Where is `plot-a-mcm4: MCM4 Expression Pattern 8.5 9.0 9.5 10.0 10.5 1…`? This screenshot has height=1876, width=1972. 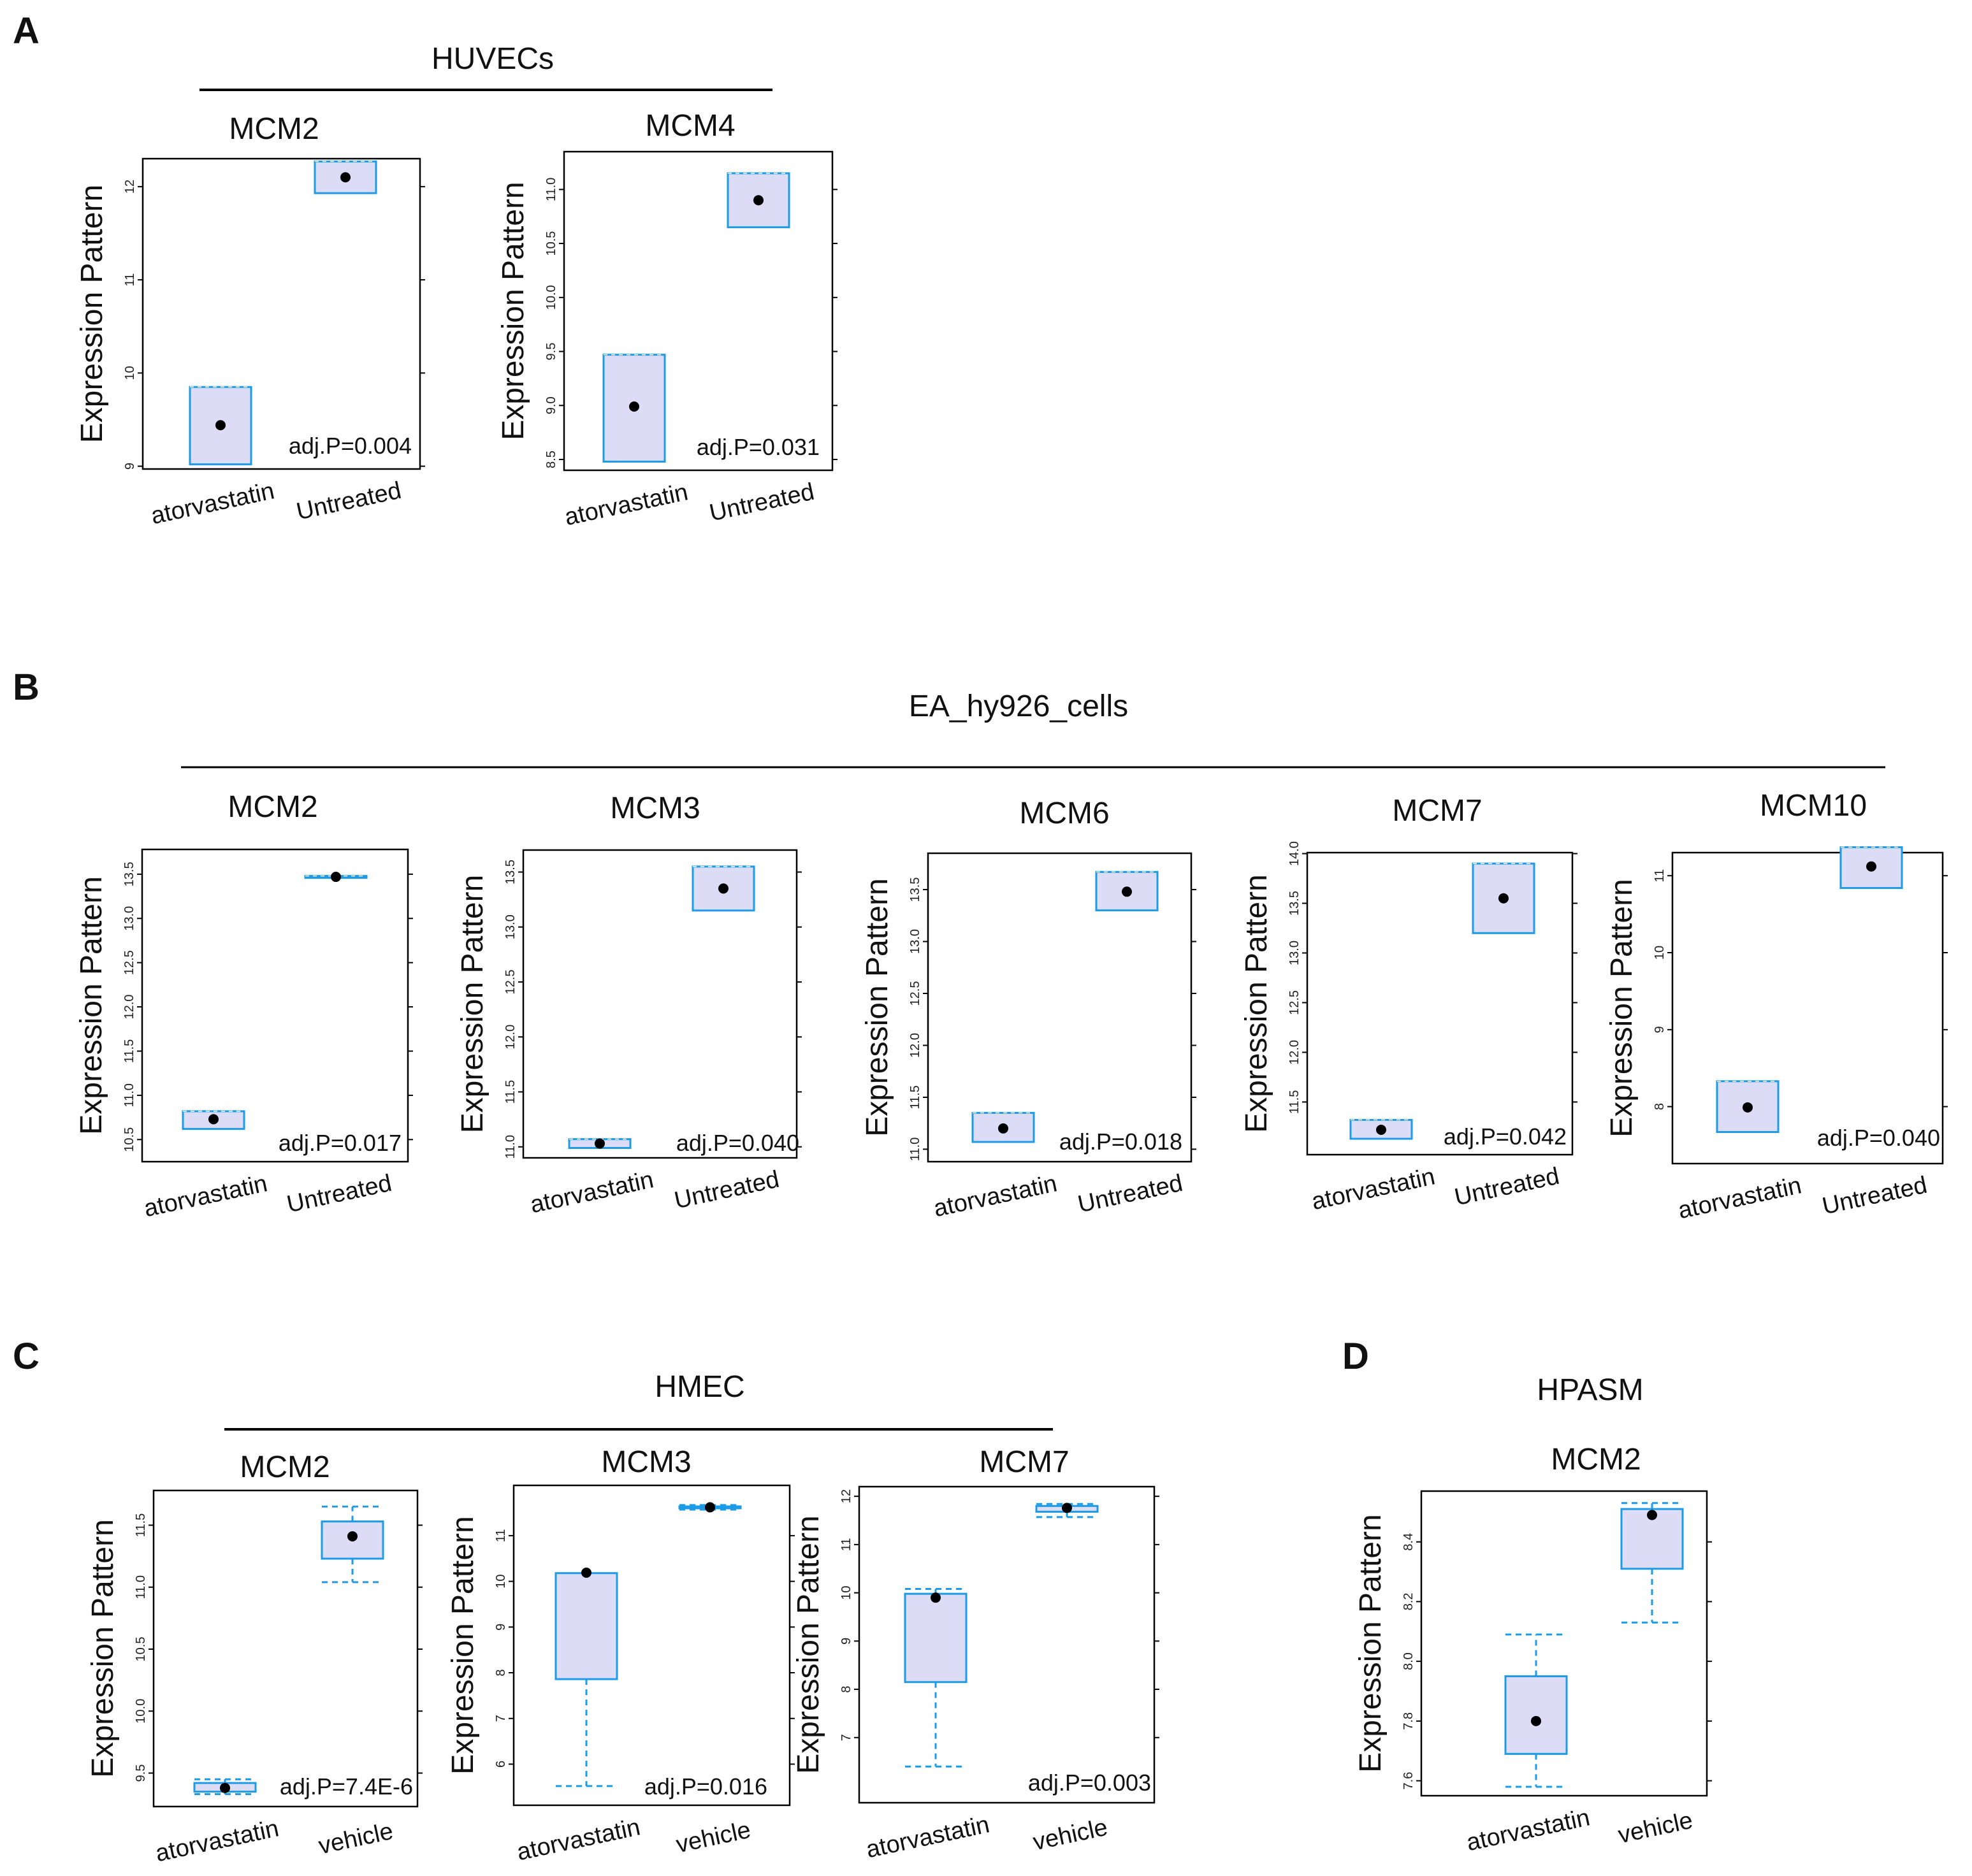
plot-a-mcm4: MCM4 Expression Pattern 8.5 9.0 9.5 10.0 10.5 1… is located at coordinates (667, 320).